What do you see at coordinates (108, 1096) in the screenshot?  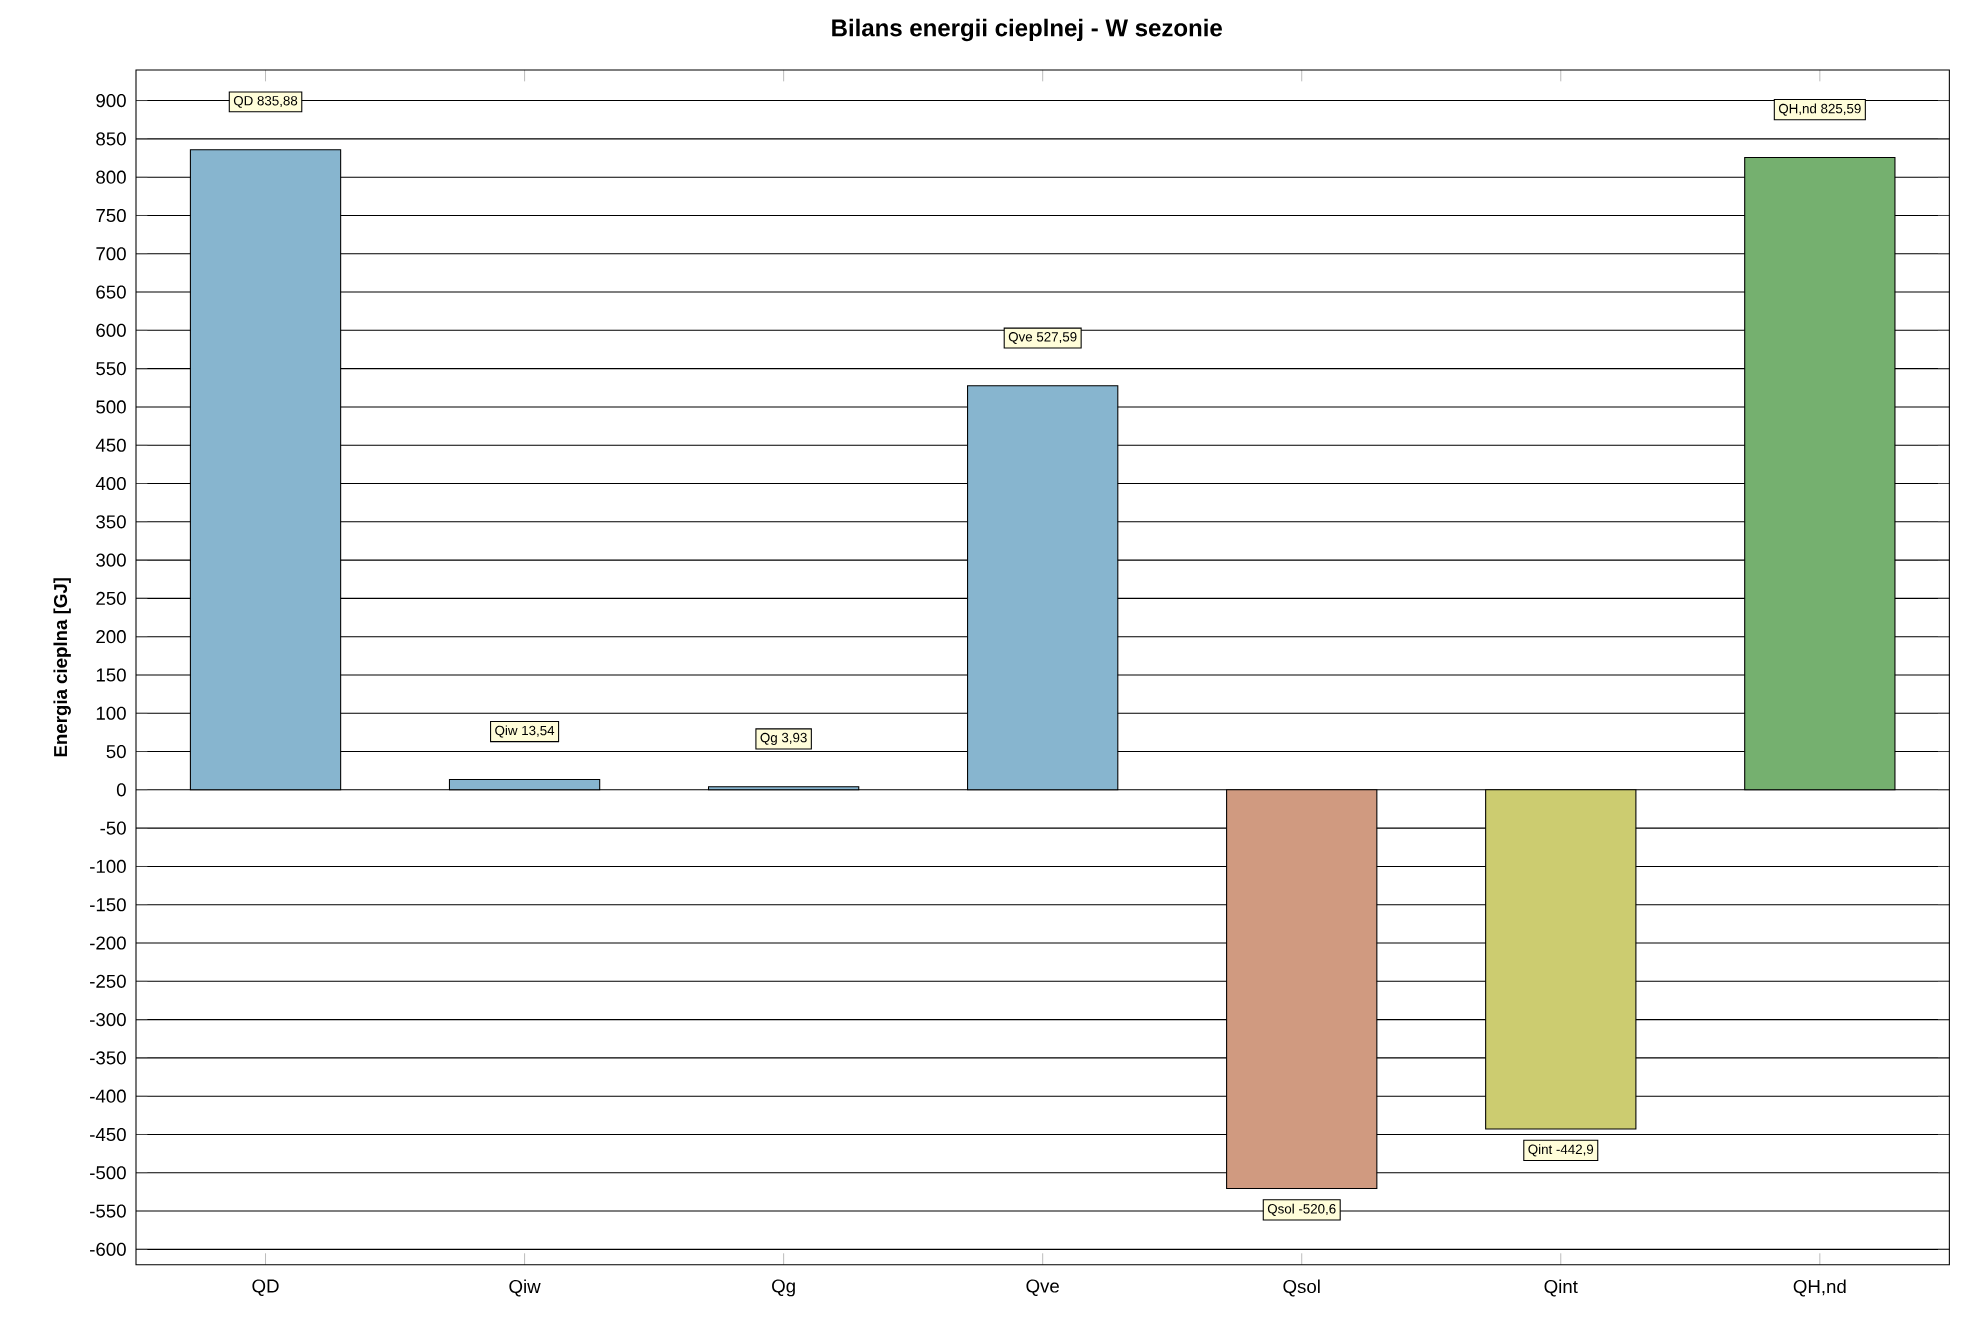 I see `y-tick-label: -400` at bounding box center [108, 1096].